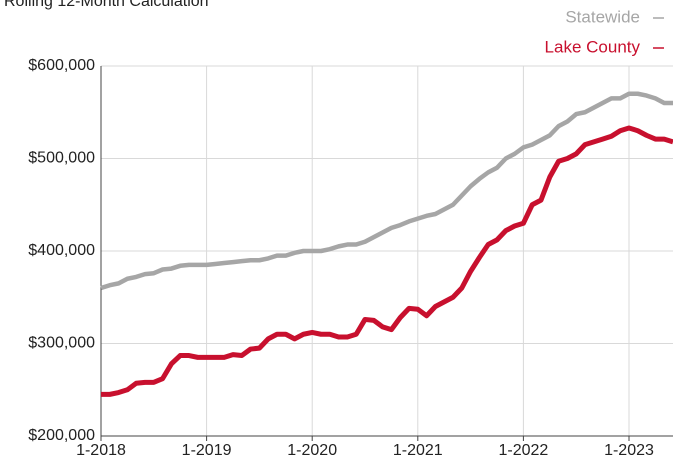  Describe the element at coordinates (312, 450) in the screenshot. I see `x-tick-label: 1-2020` at that location.